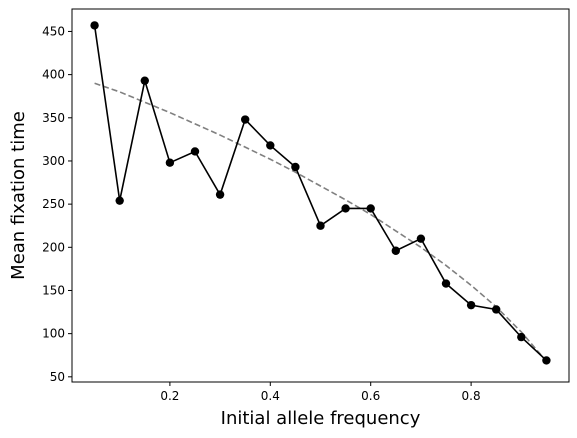  Describe the element at coordinates (53, 204) in the screenshot. I see `y-tick-label: 250` at that location.